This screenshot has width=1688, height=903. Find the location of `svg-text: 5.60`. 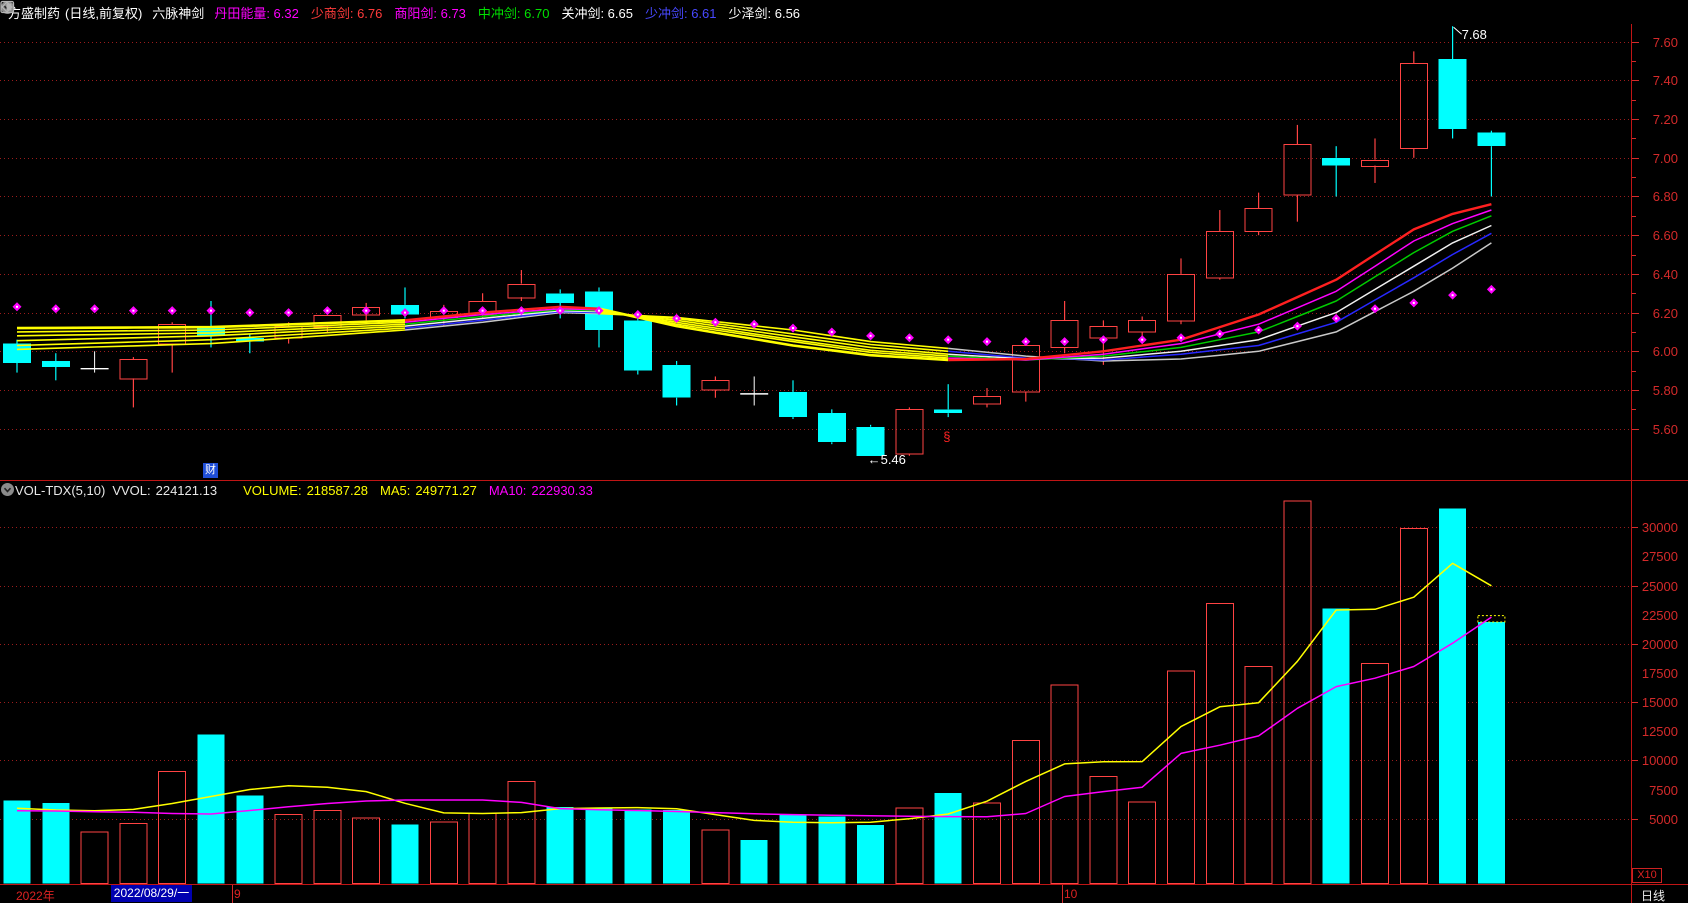

svg-text: 5.60 is located at coordinates (1665, 429).